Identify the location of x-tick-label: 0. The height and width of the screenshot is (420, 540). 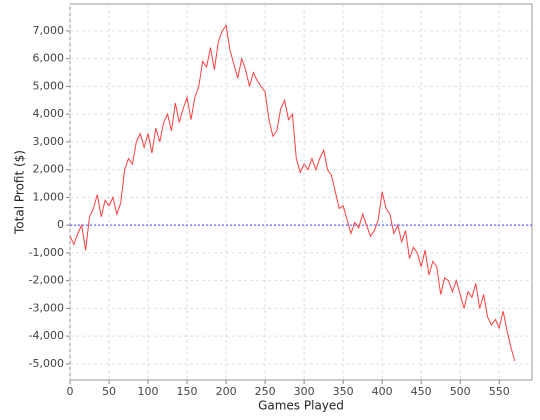
(70, 391).